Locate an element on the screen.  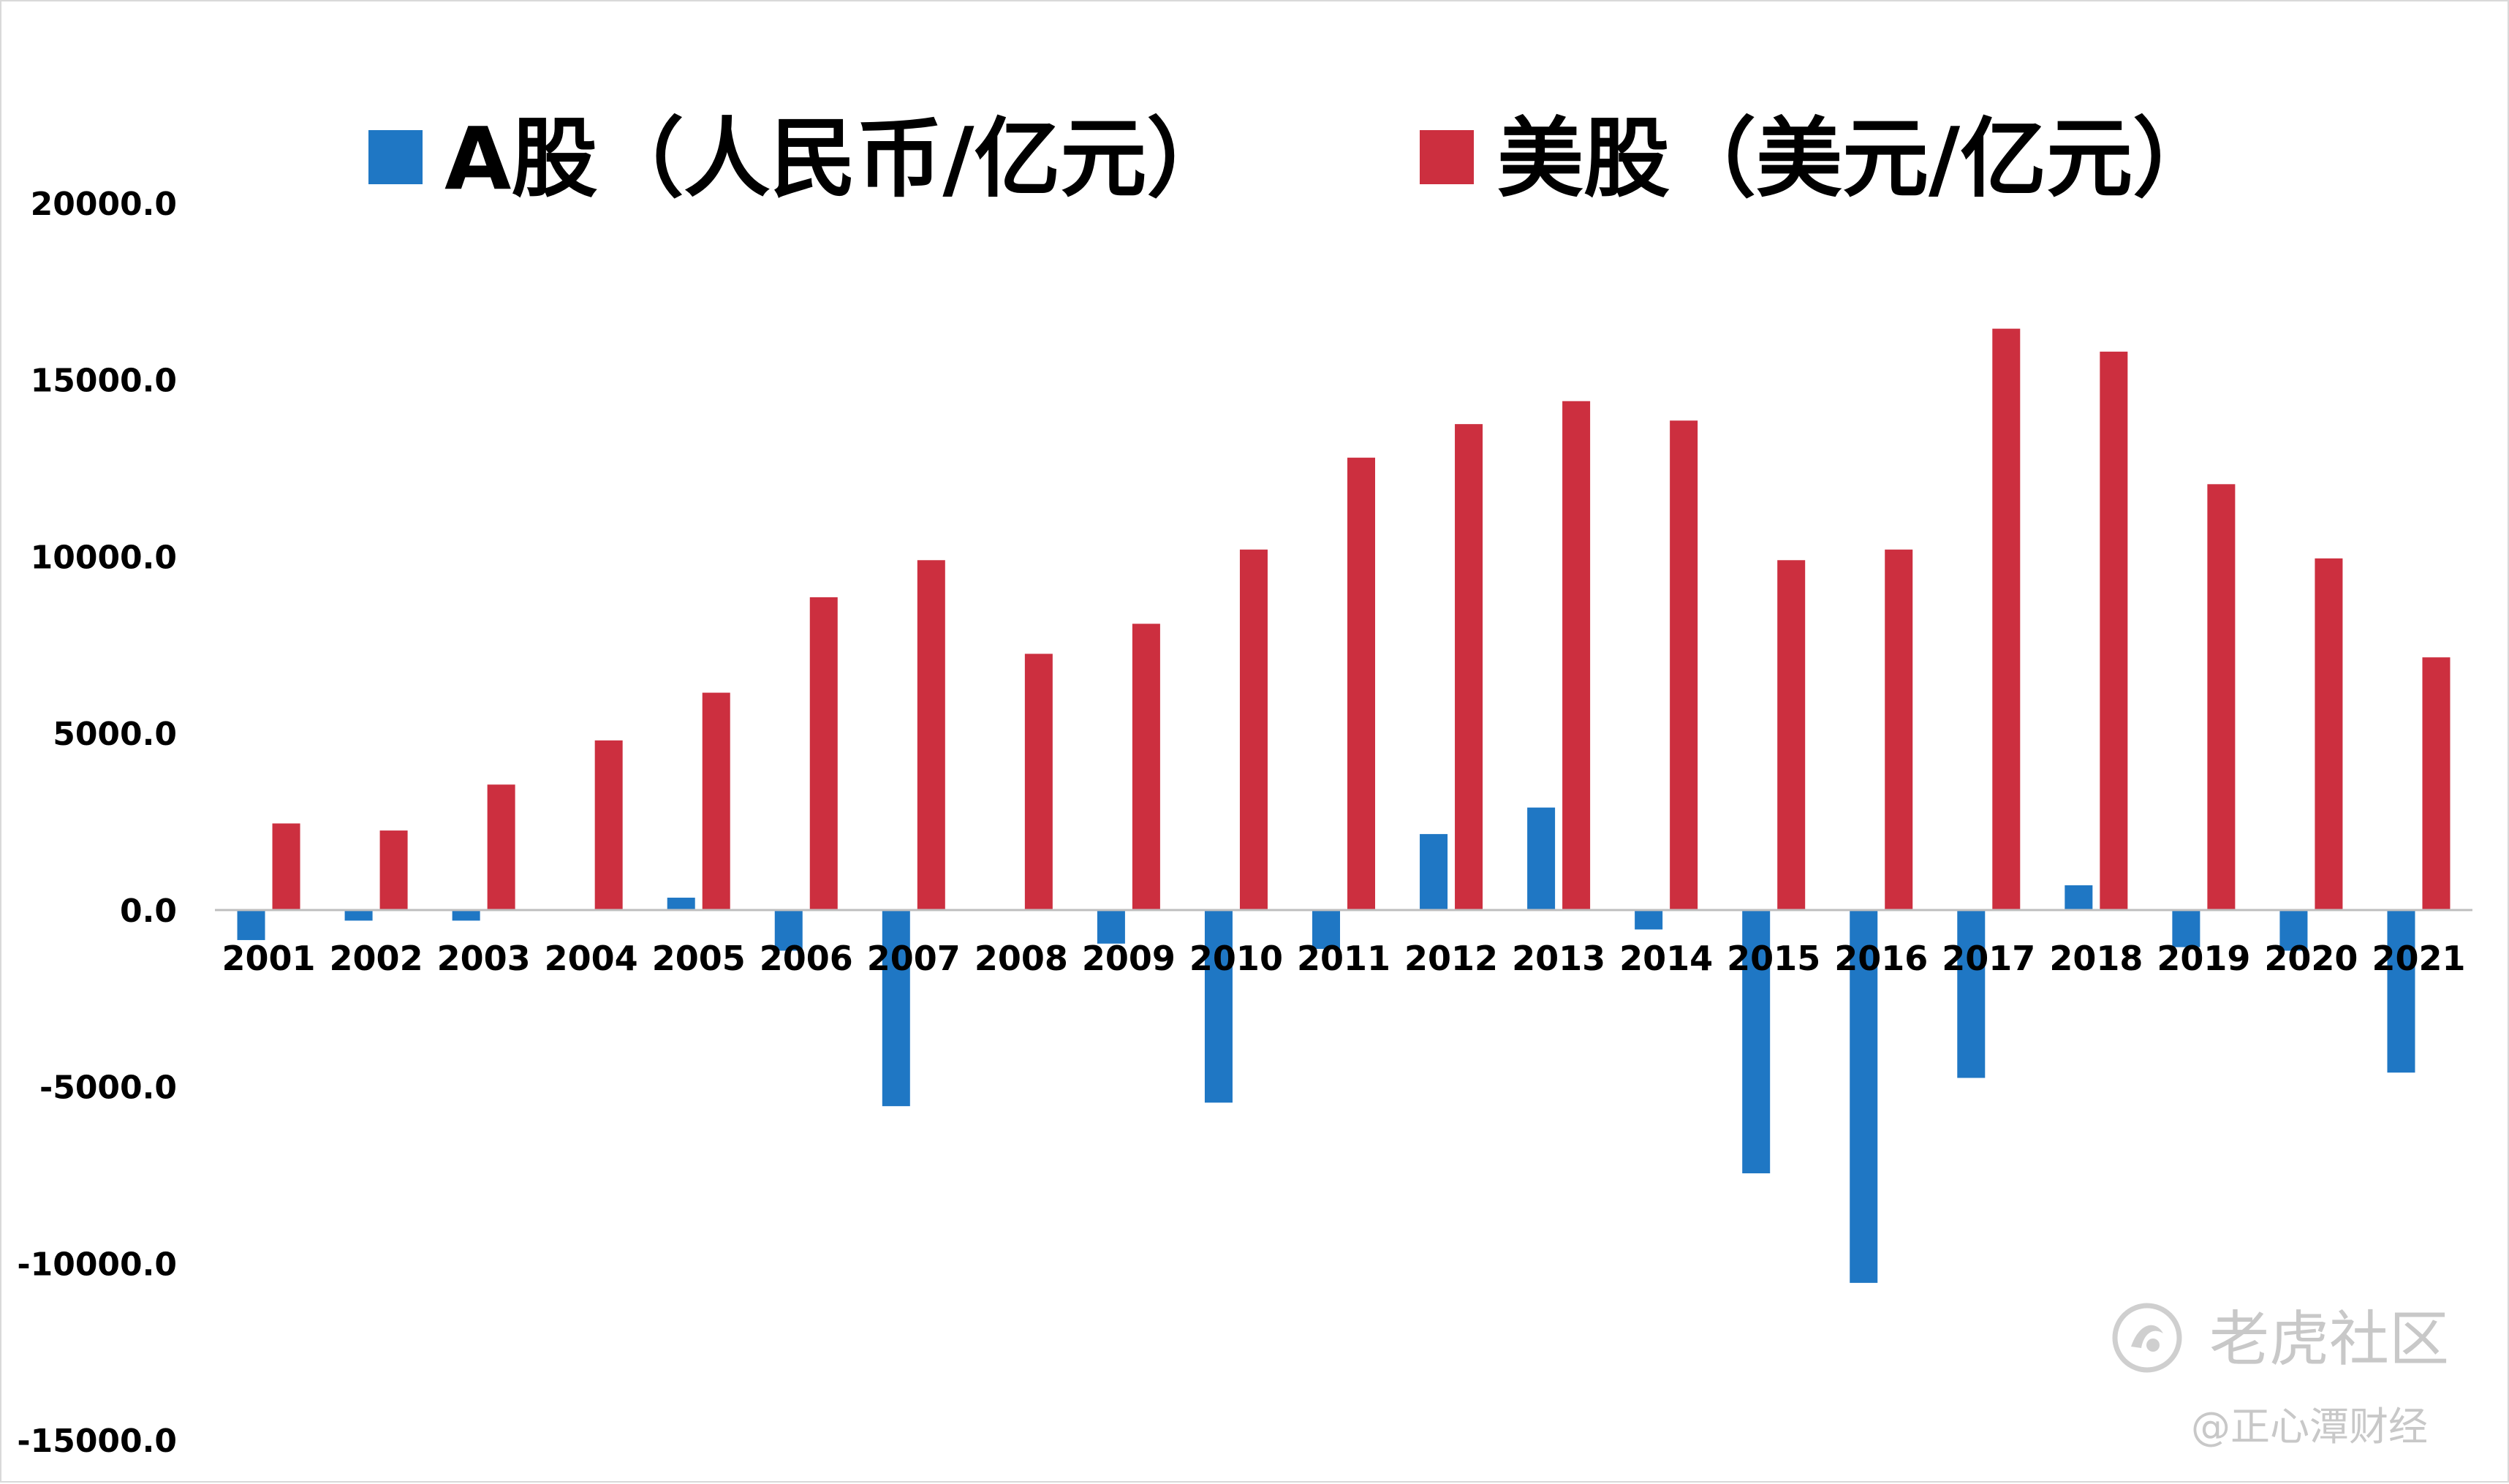
x-tick-label: 2003 is located at coordinates (484, 959).